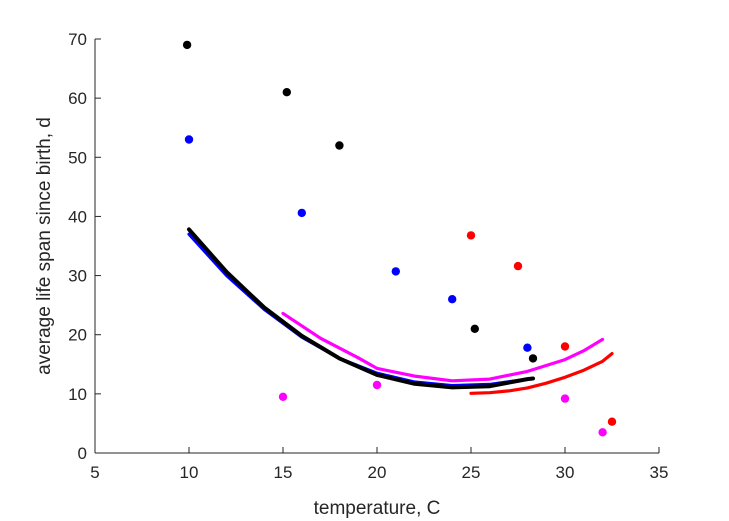 This screenshot has width=729, height=521. What do you see at coordinates (283, 472) in the screenshot?
I see `x-tick-label: 15` at bounding box center [283, 472].